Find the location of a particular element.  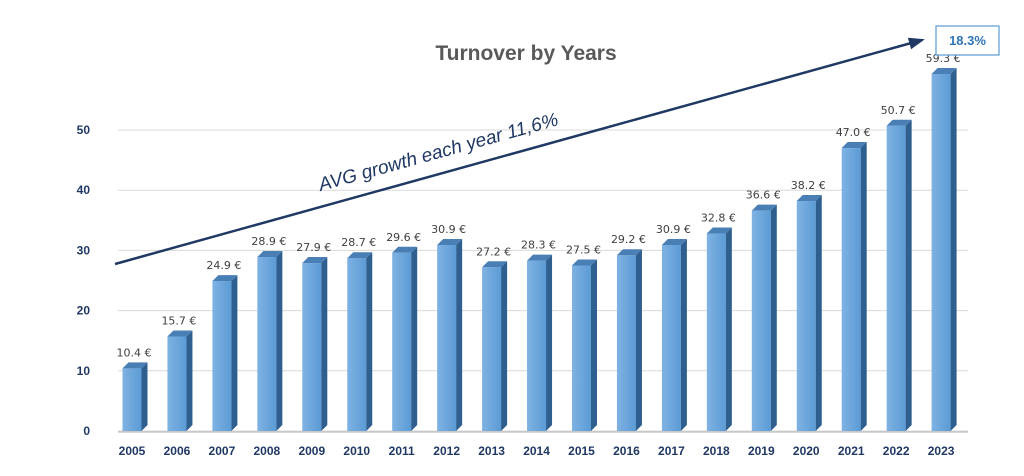

x-tick-label: 2013 is located at coordinates (491, 451).